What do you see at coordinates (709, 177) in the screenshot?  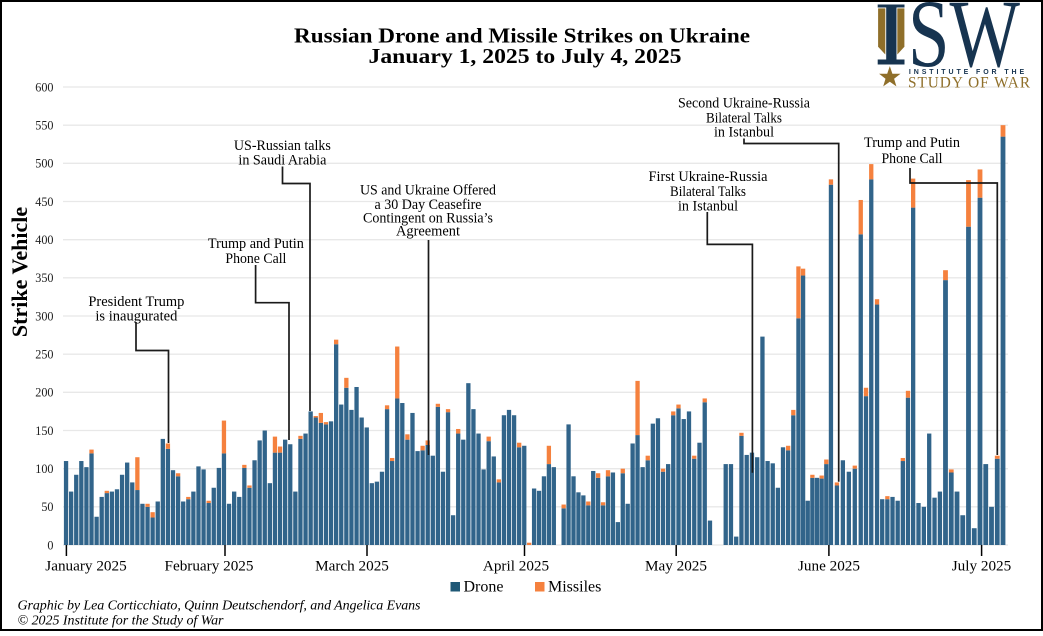 I see `svg-text: First Ukraine-Russia` at bounding box center [709, 177].